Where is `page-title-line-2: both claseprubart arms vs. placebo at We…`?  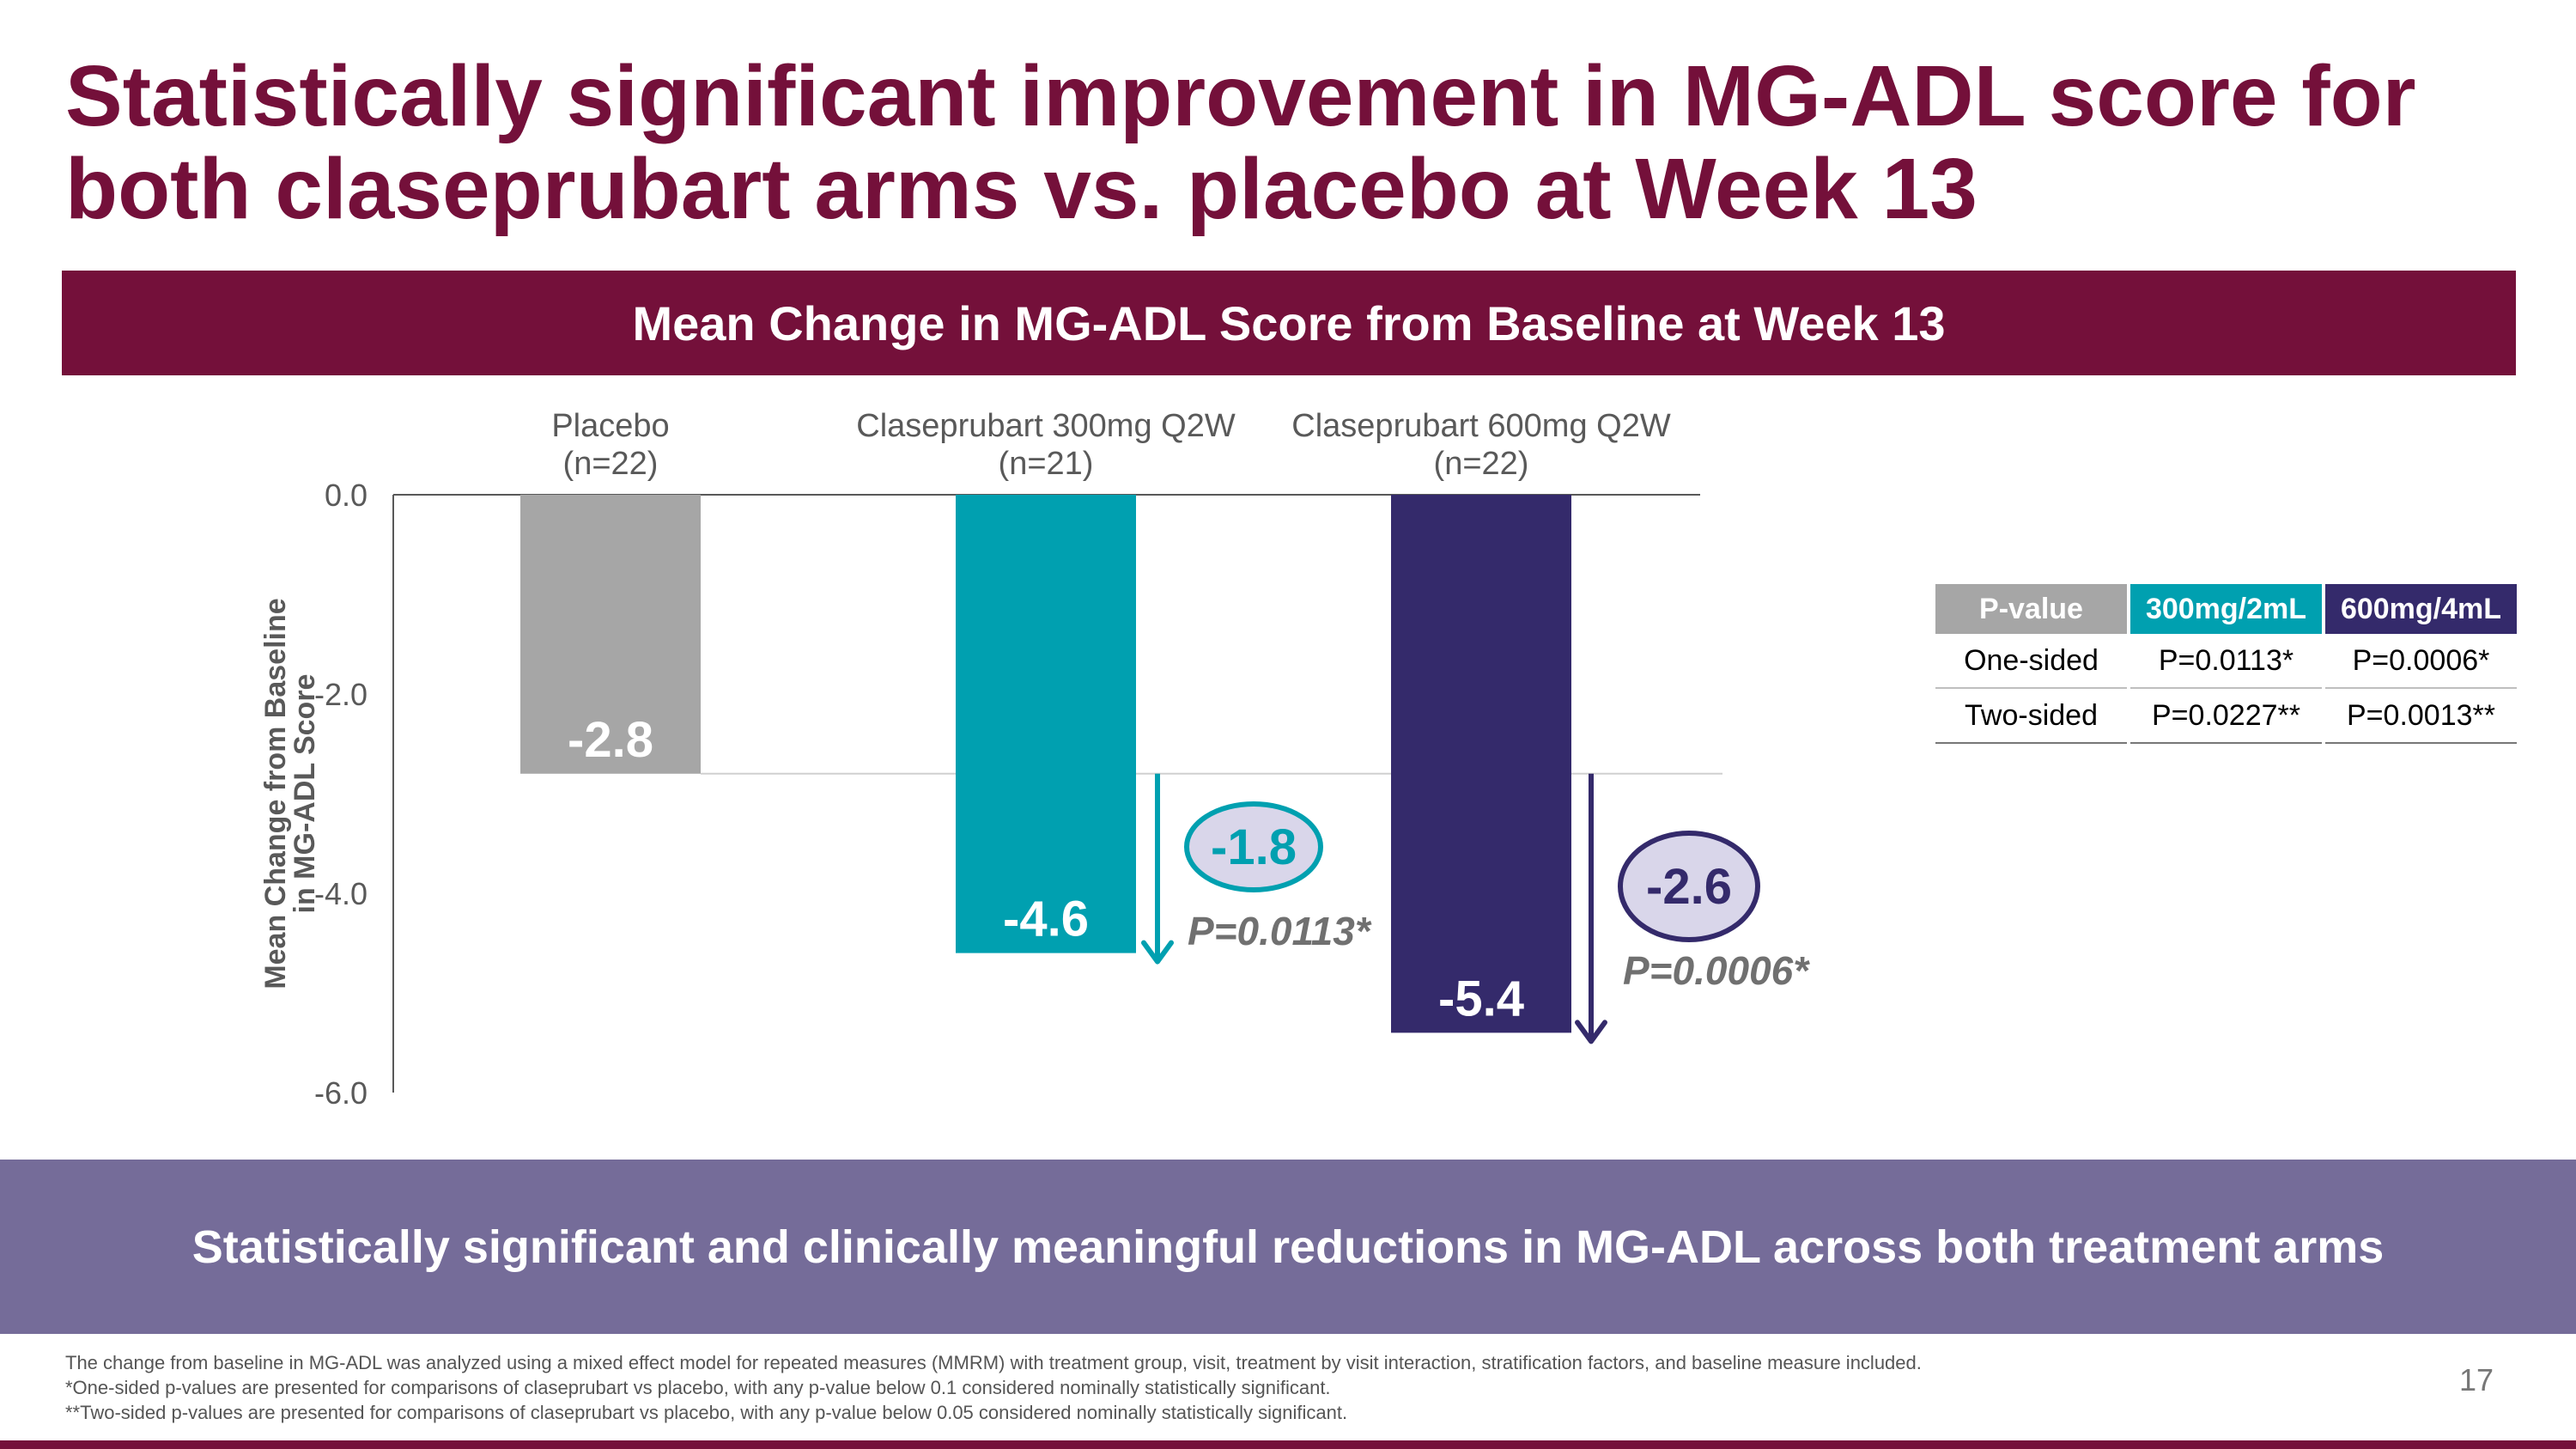
page-title-line-2: both claseprubart arms vs. placebo at We… is located at coordinates (1021, 189).